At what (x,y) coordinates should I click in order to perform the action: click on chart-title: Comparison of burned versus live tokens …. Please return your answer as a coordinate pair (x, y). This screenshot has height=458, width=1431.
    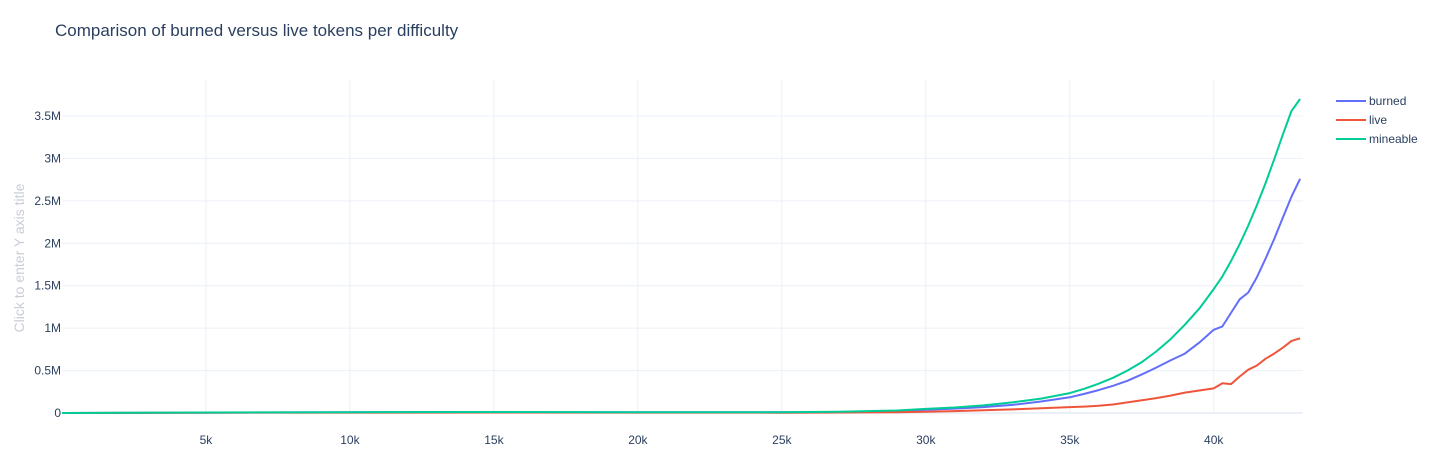
    Looking at the image, I should click on (257, 30).